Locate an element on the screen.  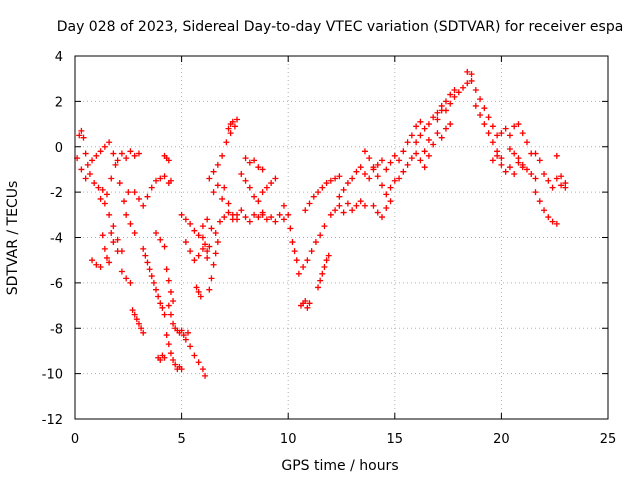
y-tick-label: 0 is located at coordinates (59, 148).